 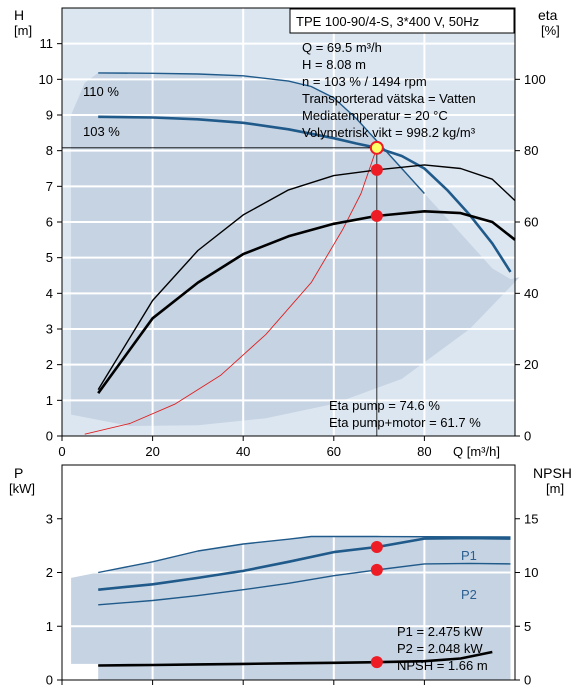 I want to click on left-tick-label: 10, so click(x=46, y=79).